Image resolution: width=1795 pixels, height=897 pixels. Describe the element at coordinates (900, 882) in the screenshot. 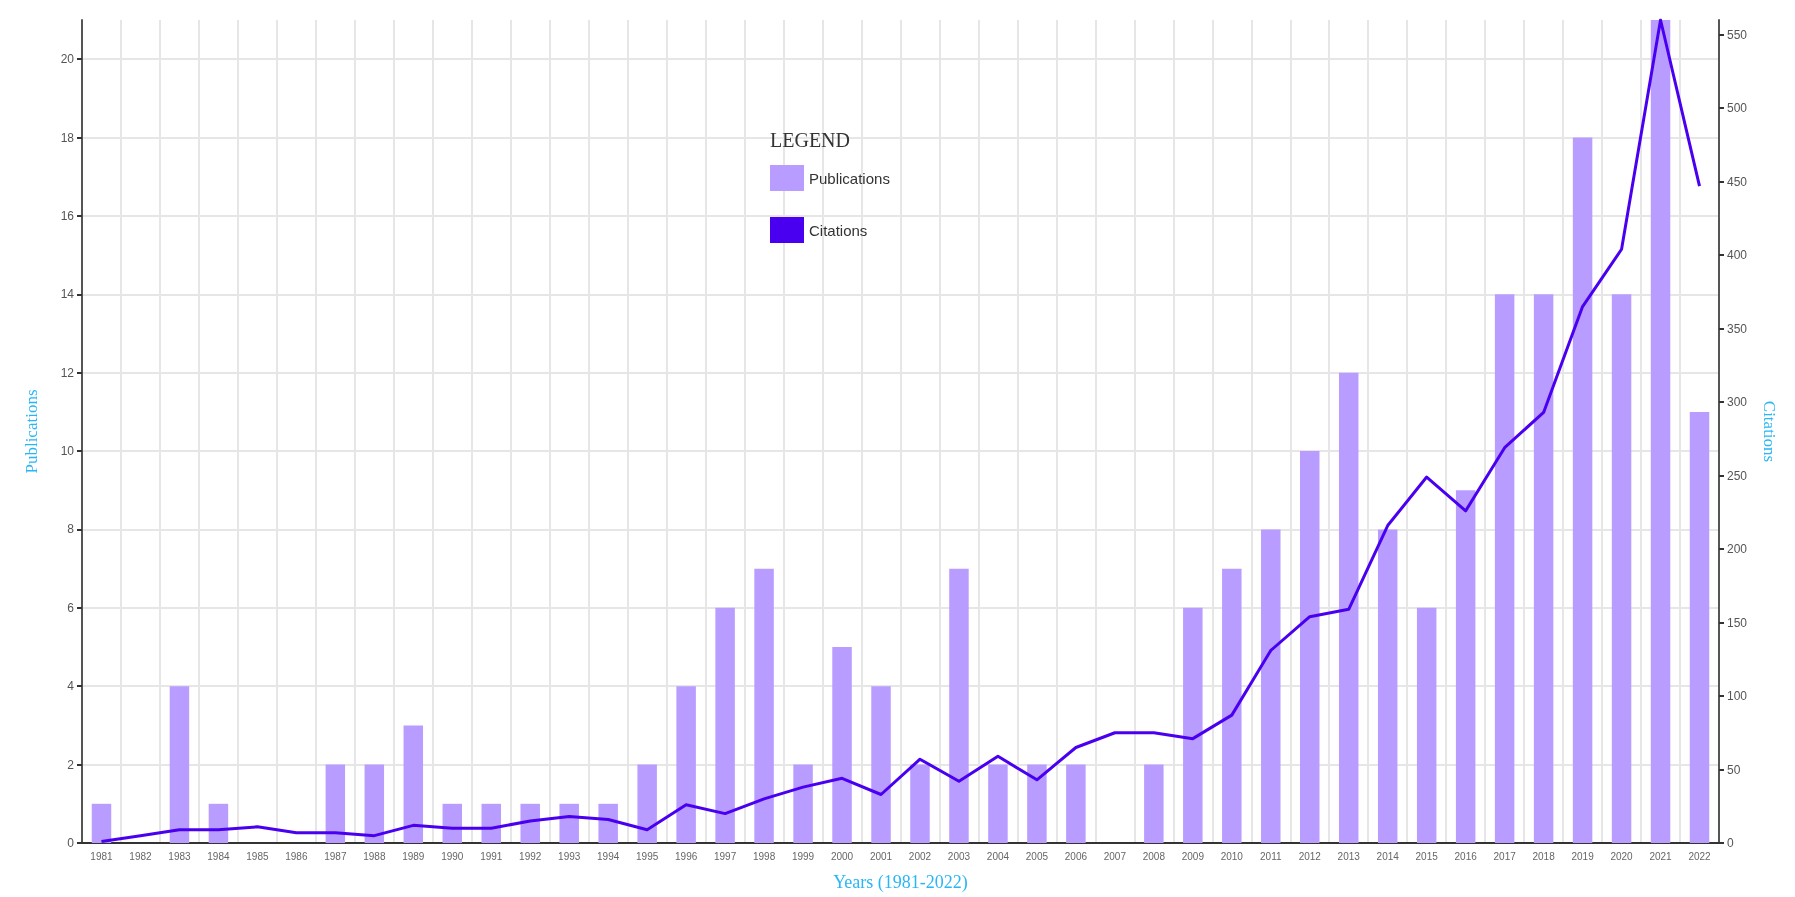

I see `x-axis-title: Years (1981-2022)` at that location.